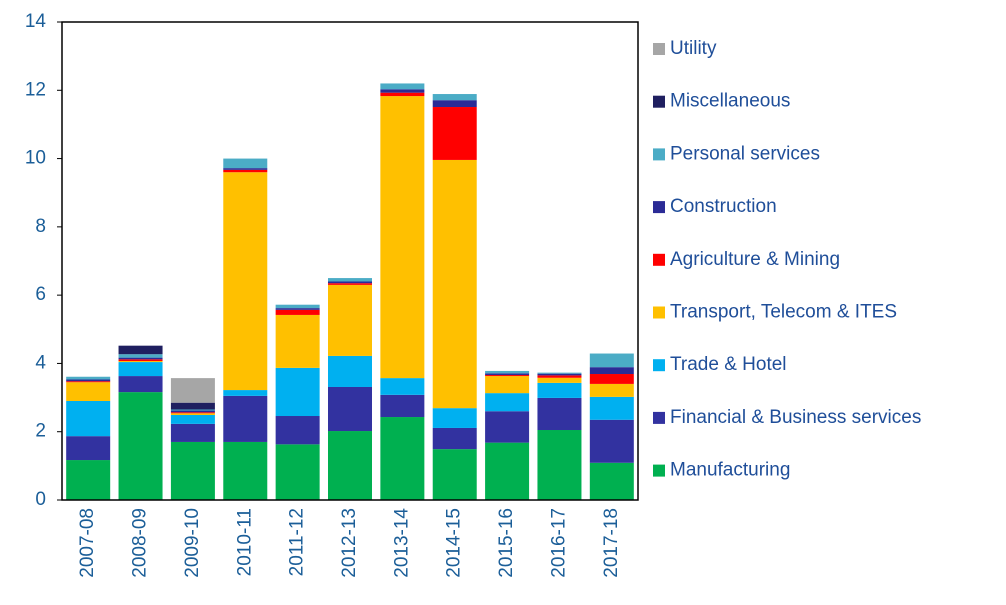 Image resolution: width=1006 pixels, height=605 pixels. Describe the element at coordinates (36, 21) in the screenshot. I see `y-tick-label: 14` at that location.